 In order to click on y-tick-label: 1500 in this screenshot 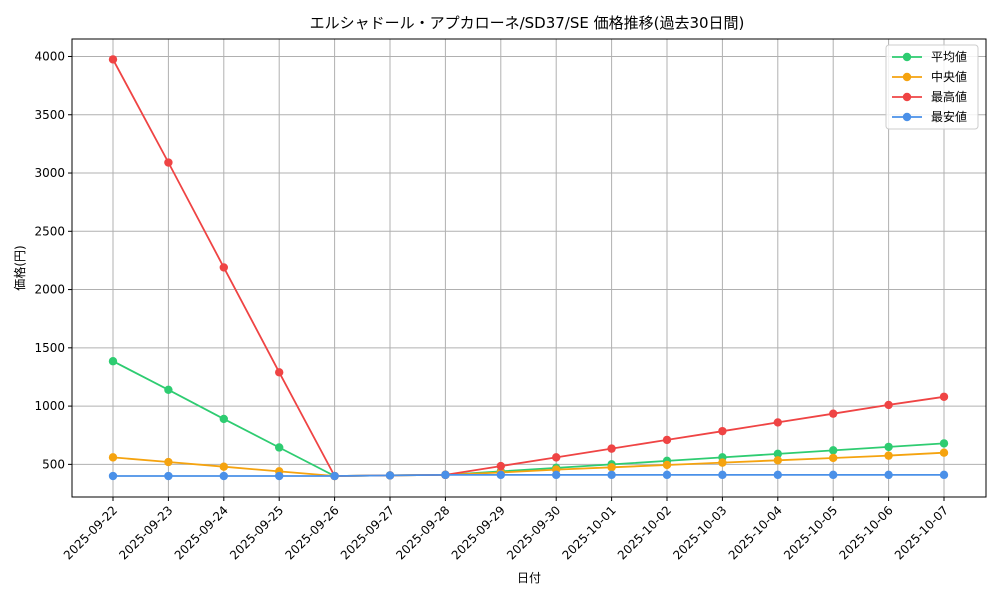, I will do `click(49, 348)`.